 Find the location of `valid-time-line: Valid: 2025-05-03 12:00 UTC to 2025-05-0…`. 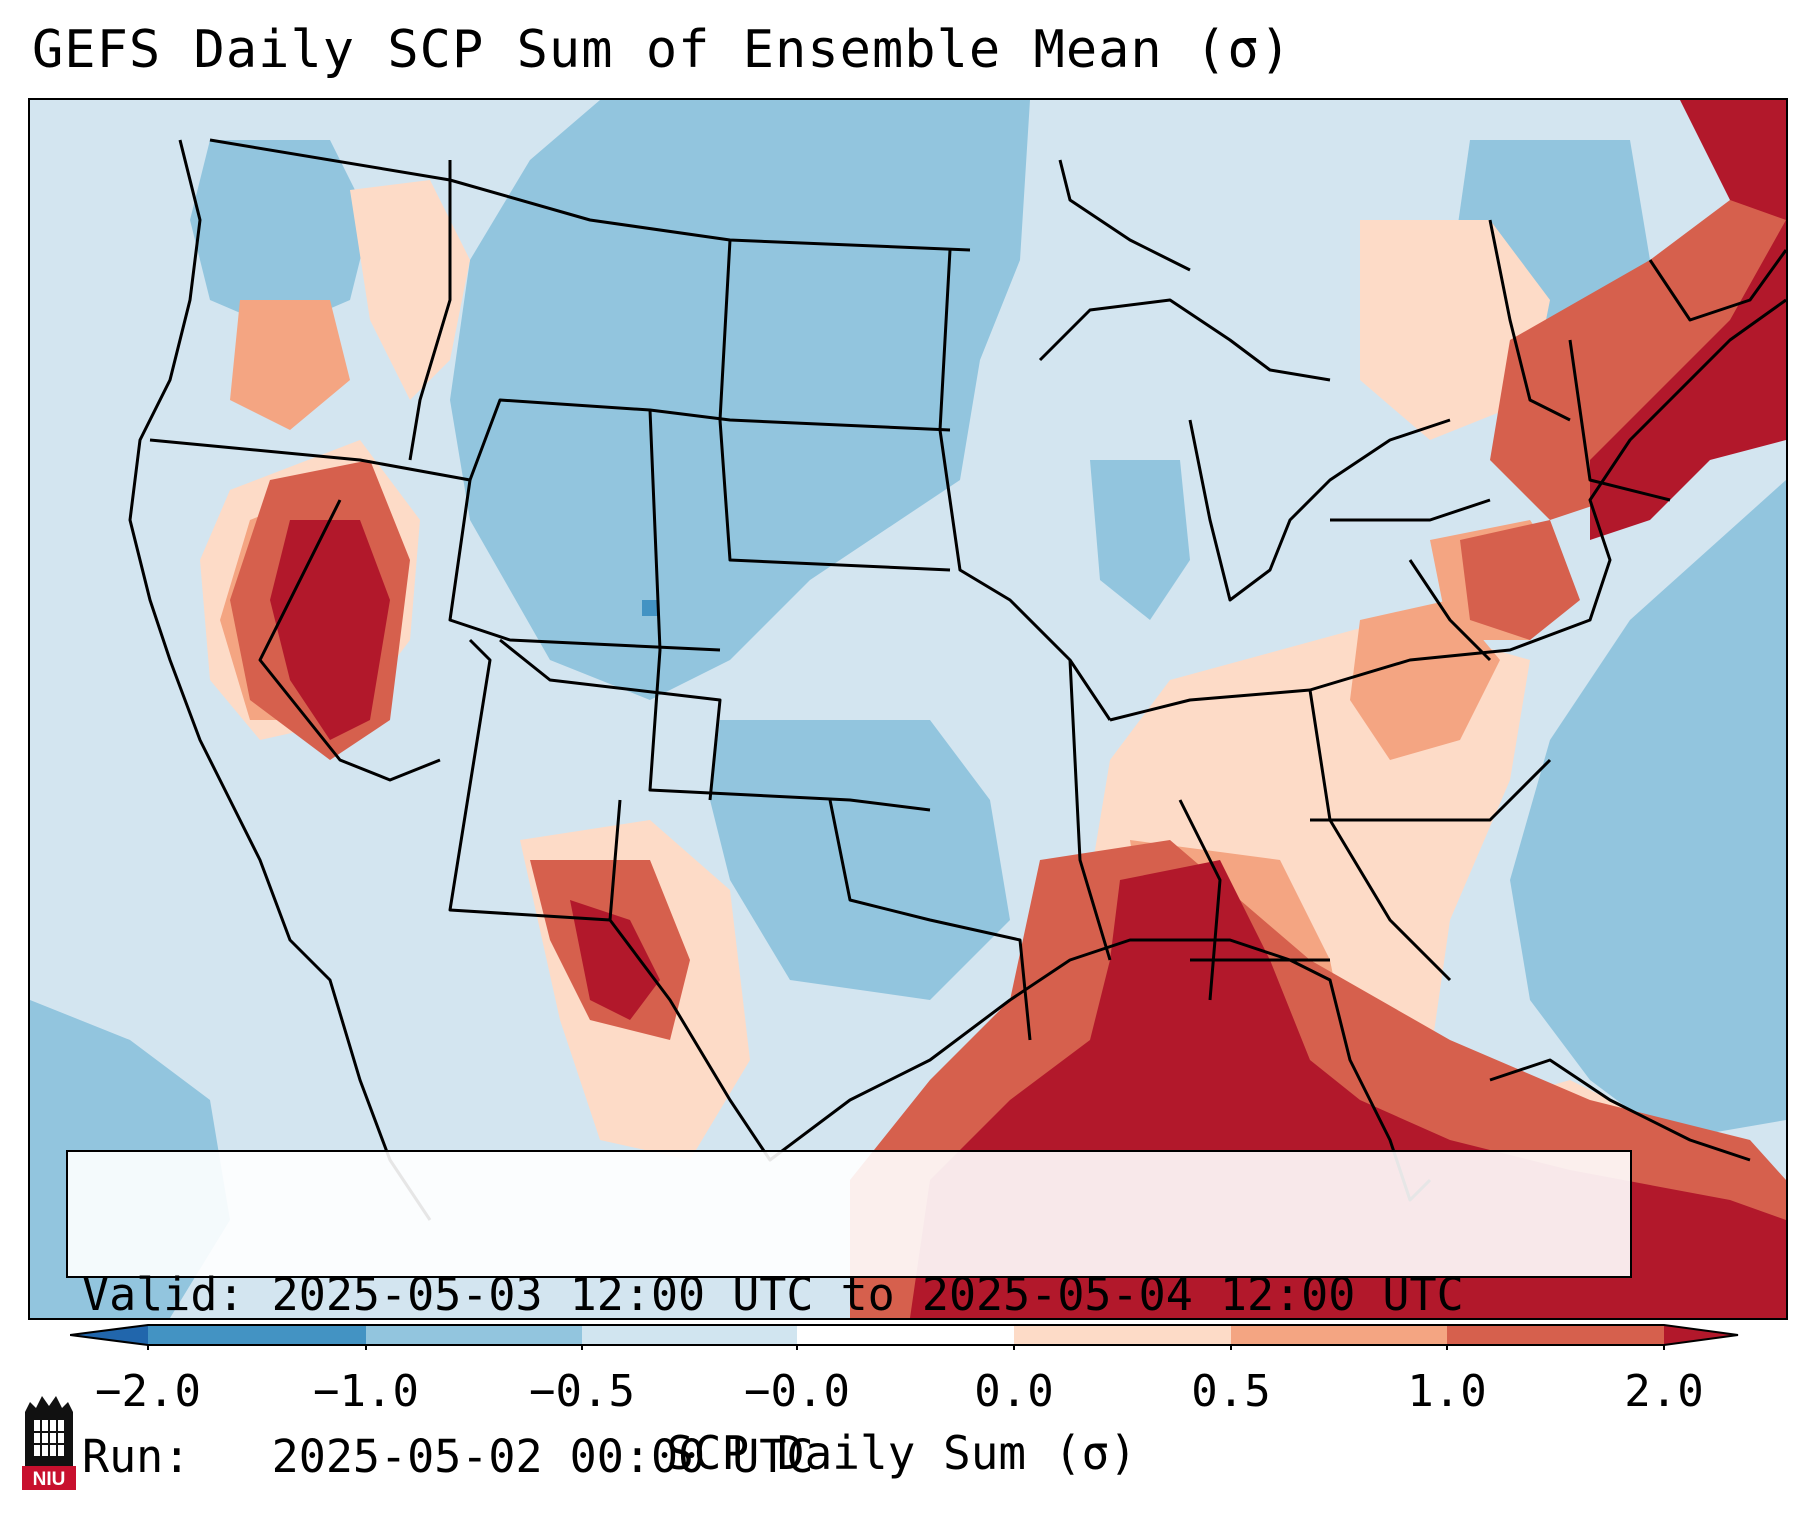

valid-time-line: Valid: 2025-05-03 12:00 UTC to 2025-05-0… is located at coordinates (773, 1294).